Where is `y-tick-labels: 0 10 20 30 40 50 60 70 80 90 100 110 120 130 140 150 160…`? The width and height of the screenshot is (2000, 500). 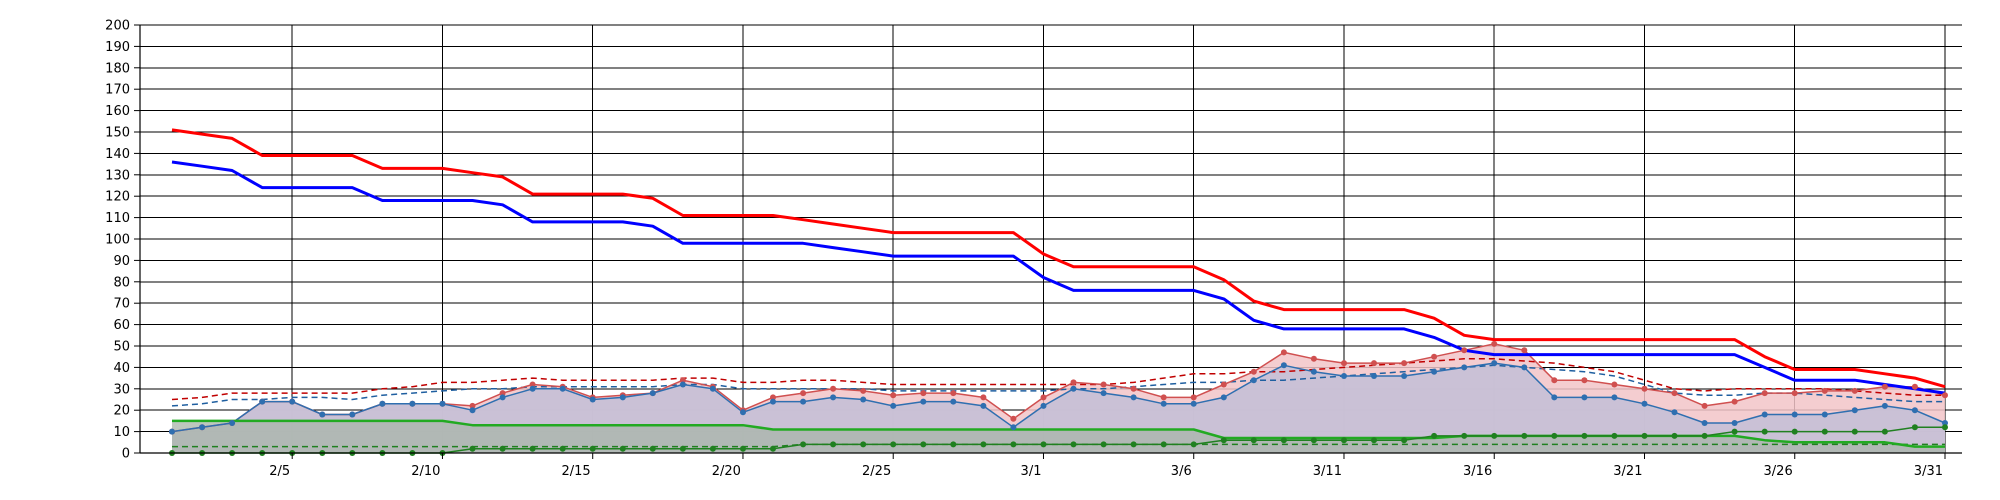
y-tick-labels: 0 10 20 30 40 50 60 70 80 90 100 110 120 130 140 150 160… is located at coordinates (117, 240).